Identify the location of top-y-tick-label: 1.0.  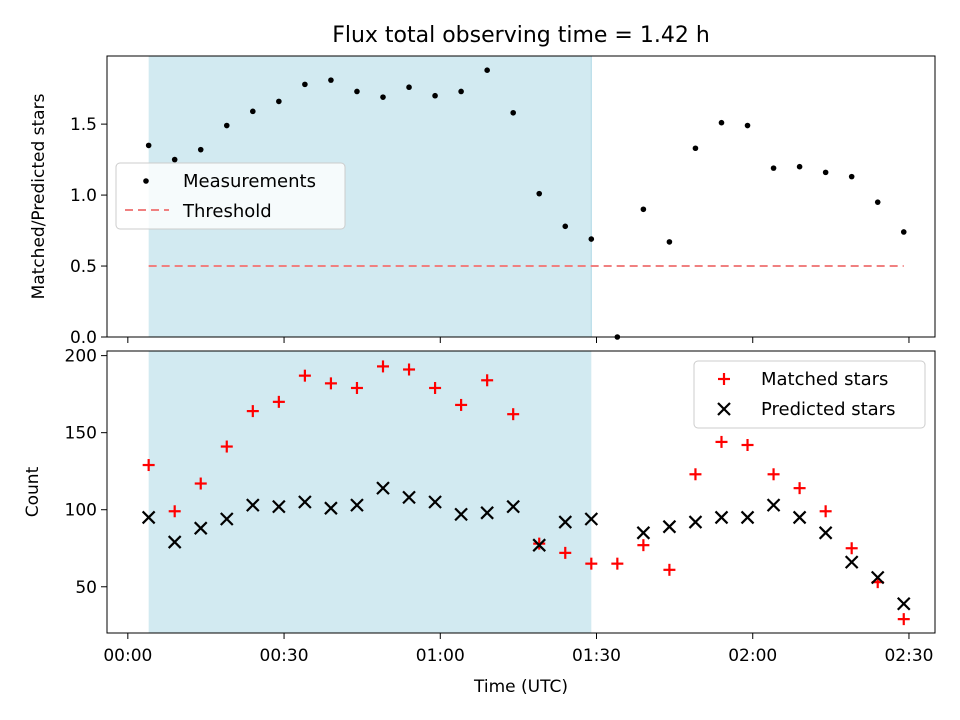
(83, 196).